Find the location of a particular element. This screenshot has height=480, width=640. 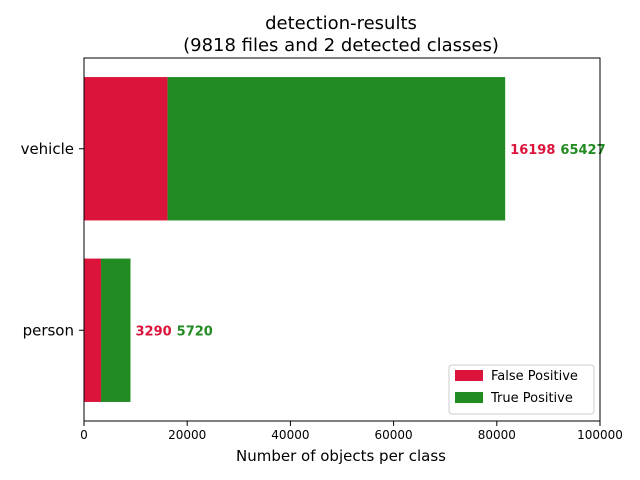

bar-person-false-positive is located at coordinates (92, 330).